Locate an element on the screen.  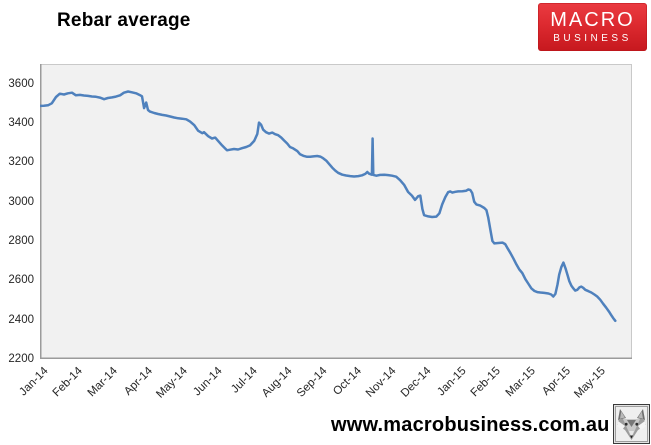
y-axis-tick-label: 3400 is located at coordinates (21, 123).